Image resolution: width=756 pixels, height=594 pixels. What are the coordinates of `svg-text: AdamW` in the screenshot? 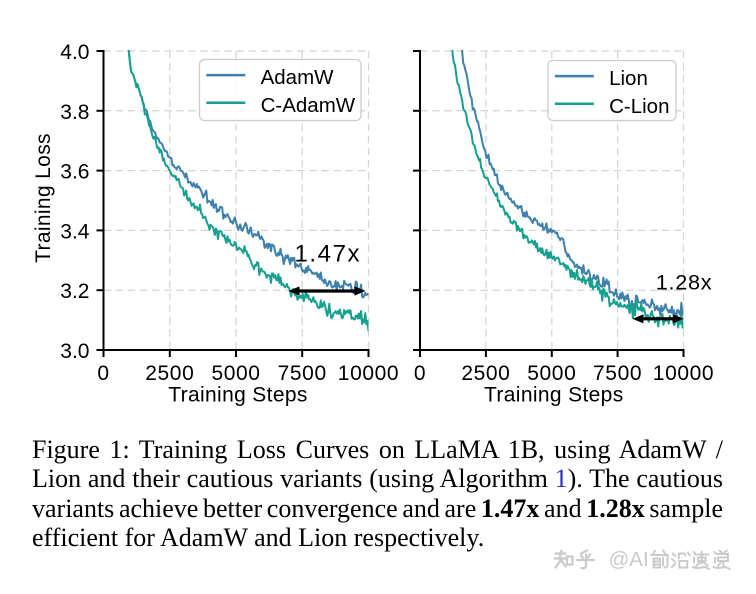 It's located at (298, 77).